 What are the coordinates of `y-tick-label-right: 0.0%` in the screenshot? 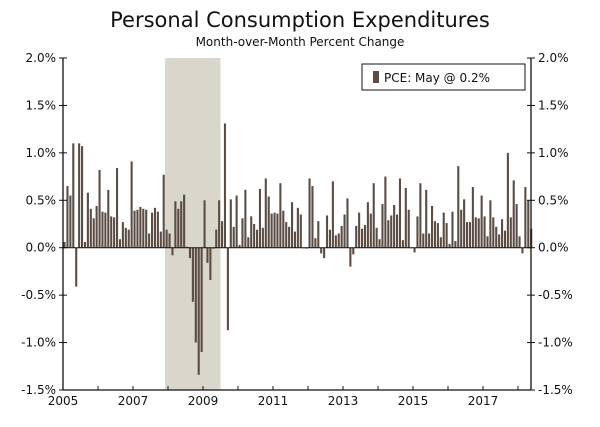 It's located at (553, 248).